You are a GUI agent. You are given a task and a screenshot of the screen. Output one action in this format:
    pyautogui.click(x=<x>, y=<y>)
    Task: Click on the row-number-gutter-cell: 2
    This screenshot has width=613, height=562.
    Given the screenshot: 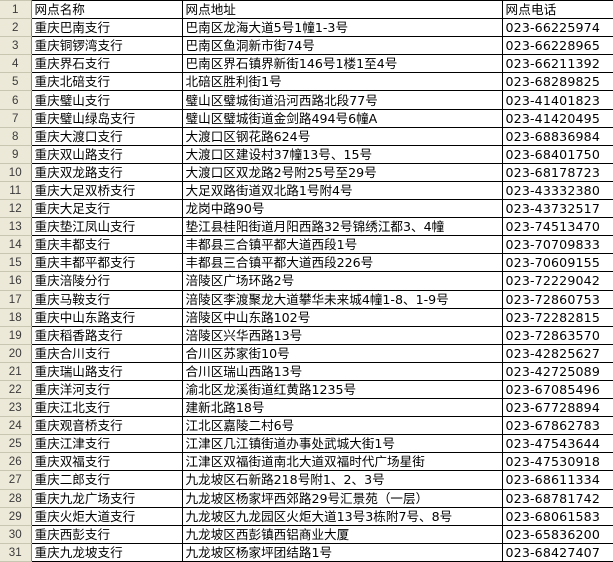 What is the action you would take?
    pyautogui.click(x=16, y=28)
    